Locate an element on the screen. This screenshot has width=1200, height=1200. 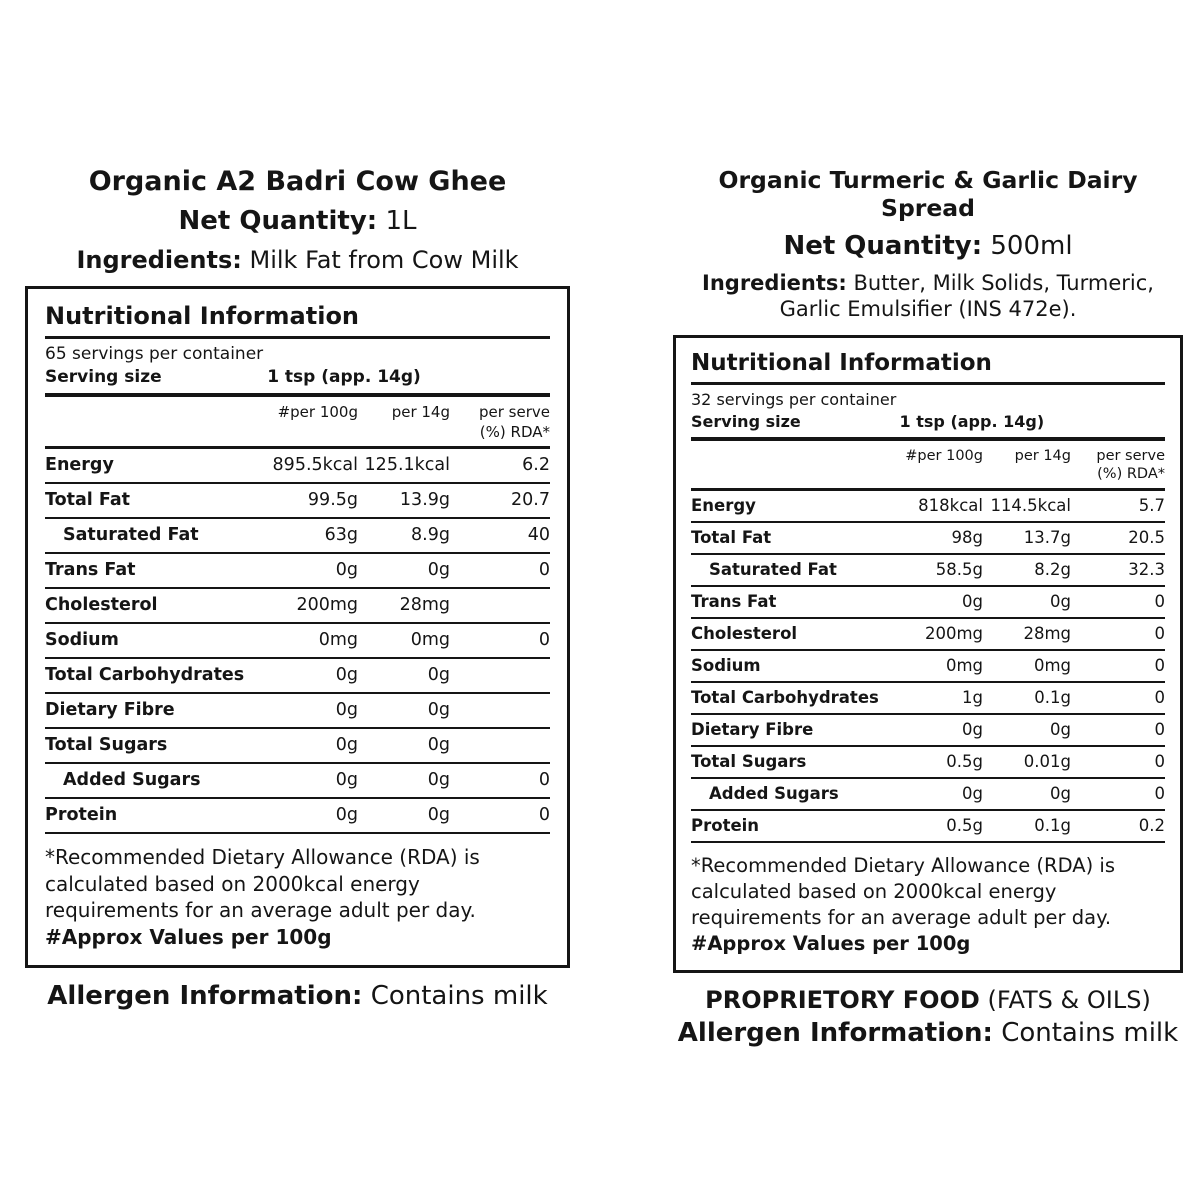
product-title: Organic Turmeric & Garlic Dairy Spread is located at coordinates (928, 194).